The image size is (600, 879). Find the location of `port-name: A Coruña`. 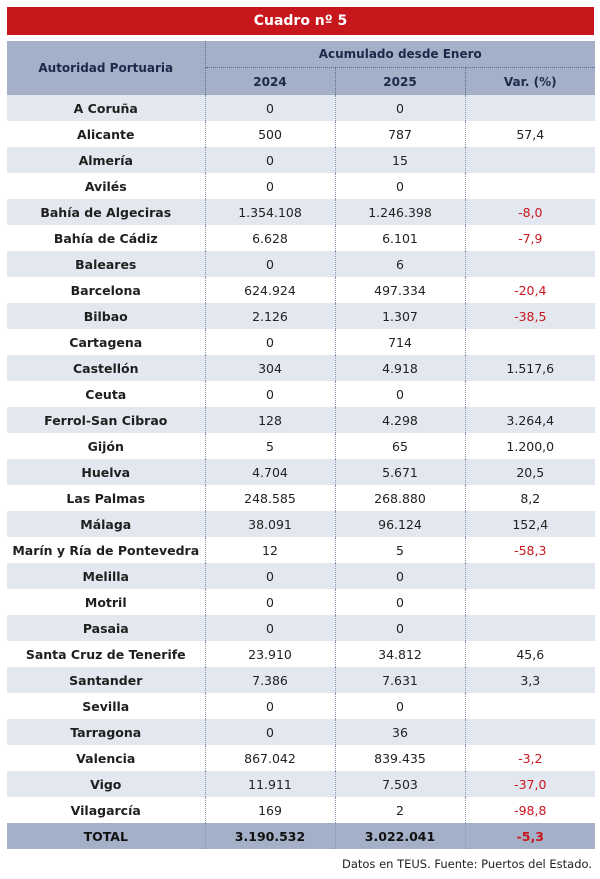

port-name: A Coruña is located at coordinates (106, 108).